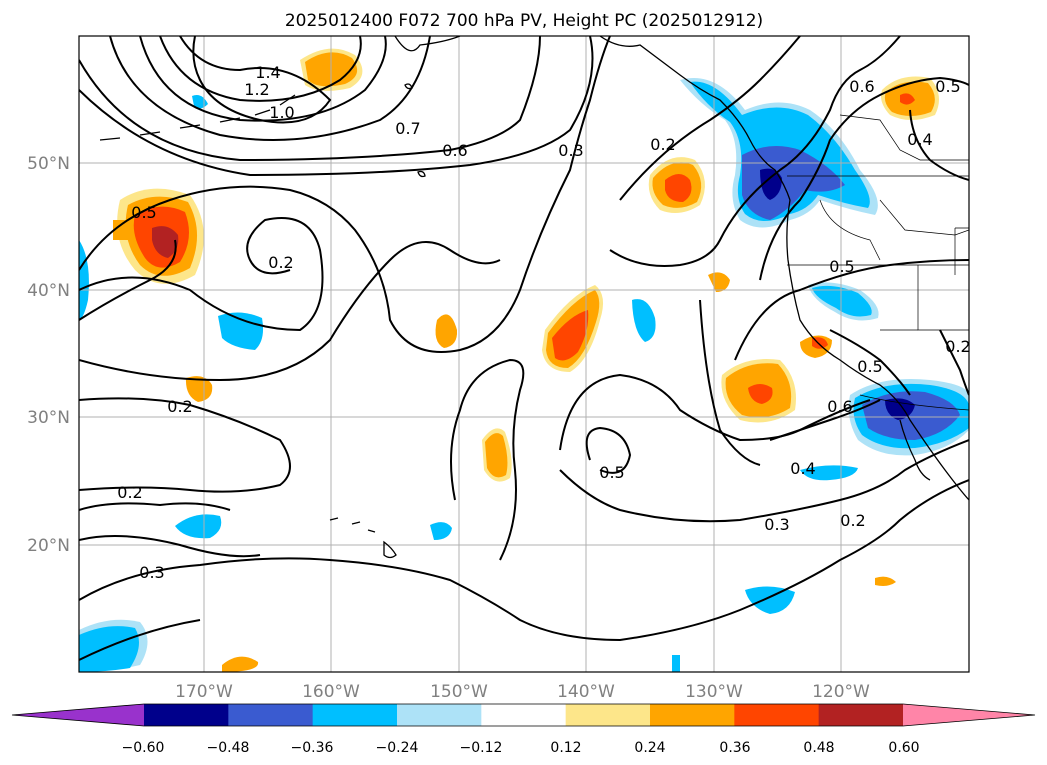  What do you see at coordinates (734, 748) in the screenshot?
I see `colorbar-tick-label: 0.36` at bounding box center [734, 748].